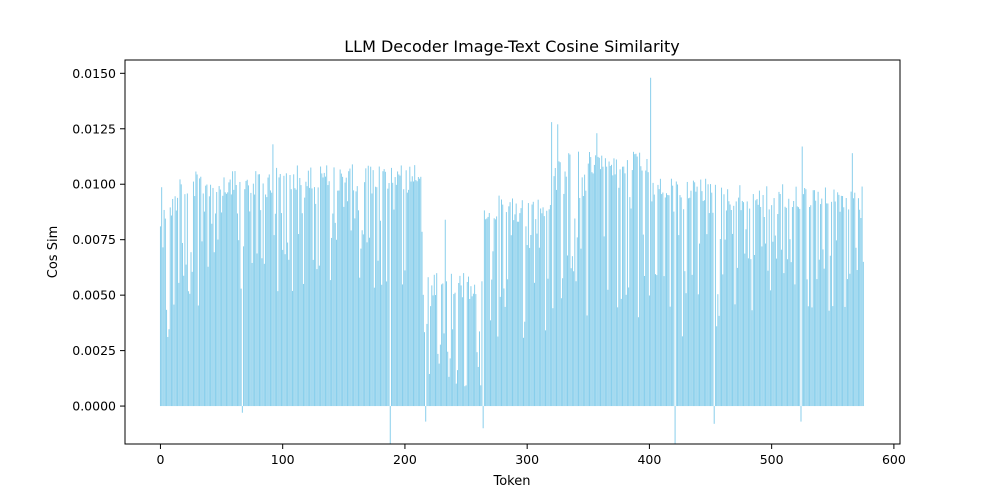 The height and width of the screenshot is (500, 1000). Describe the element at coordinates (94, 239) in the screenshot. I see `y-tick-label: 0.0075` at that location.